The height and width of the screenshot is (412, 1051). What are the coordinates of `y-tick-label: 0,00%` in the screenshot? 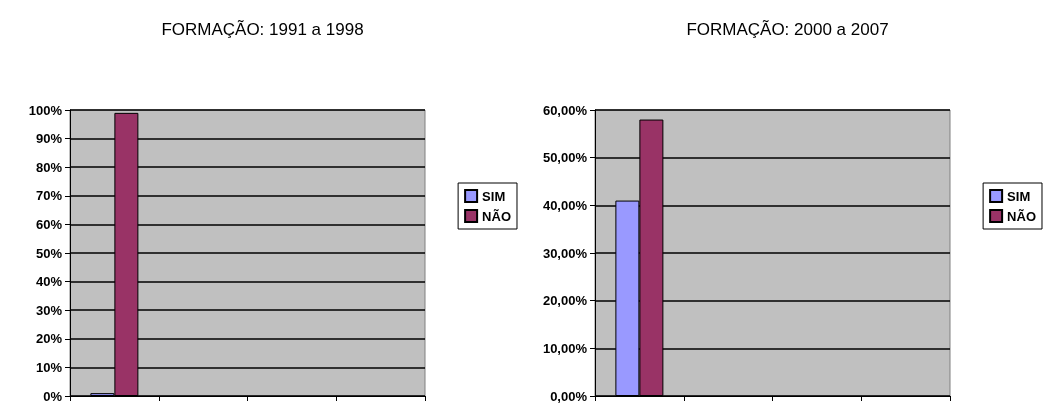 It's located at (569, 396).